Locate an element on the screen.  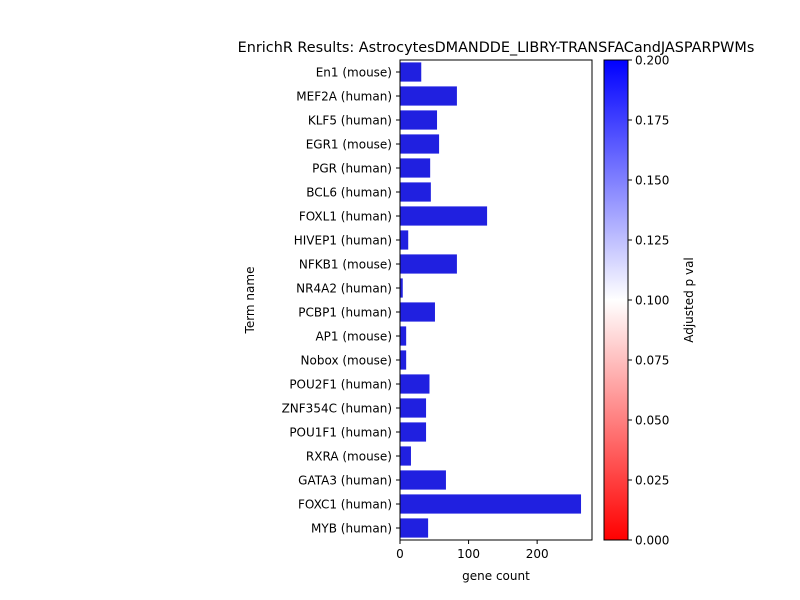
colorbar-tick-label: 0.200 is located at coordinates (652, 61).